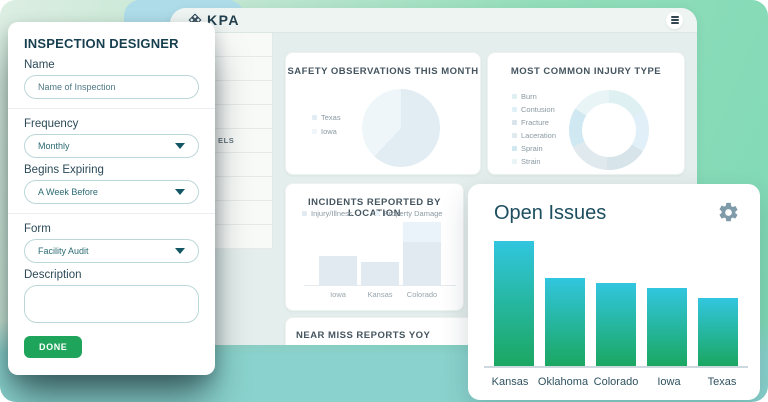 The height and width of the screenshot is (402, 768). I want to click on form-label: Form, so click(37, 229).